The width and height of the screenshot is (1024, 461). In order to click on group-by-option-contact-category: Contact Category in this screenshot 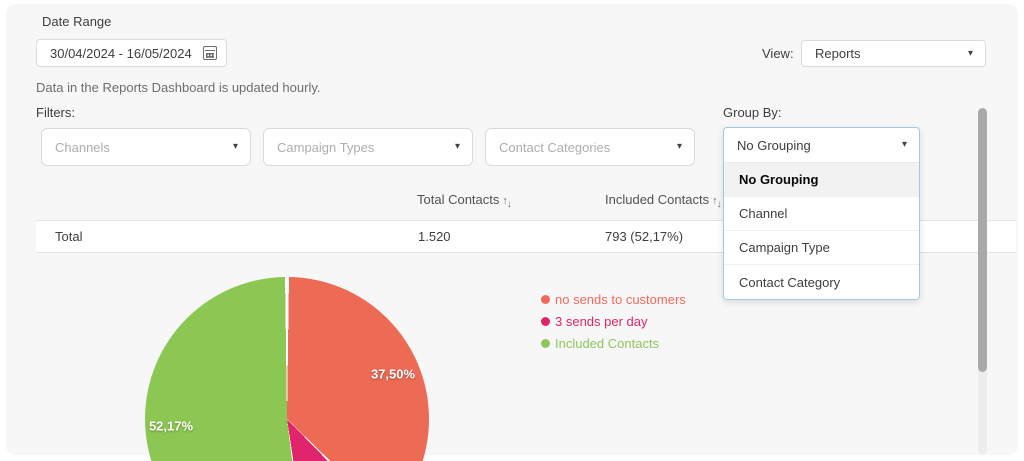, I will do `click(821, 282)`.